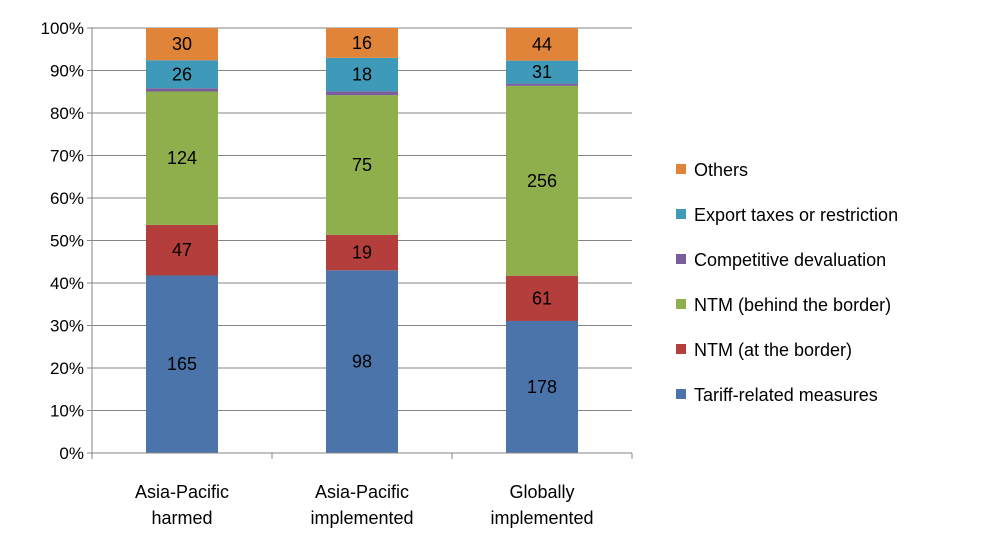 The width and height of the screenshot is (984, 536). Describe the element at coordinates (67, 113) in the screenshot. I see `y-tick-label: 80%` at that location.